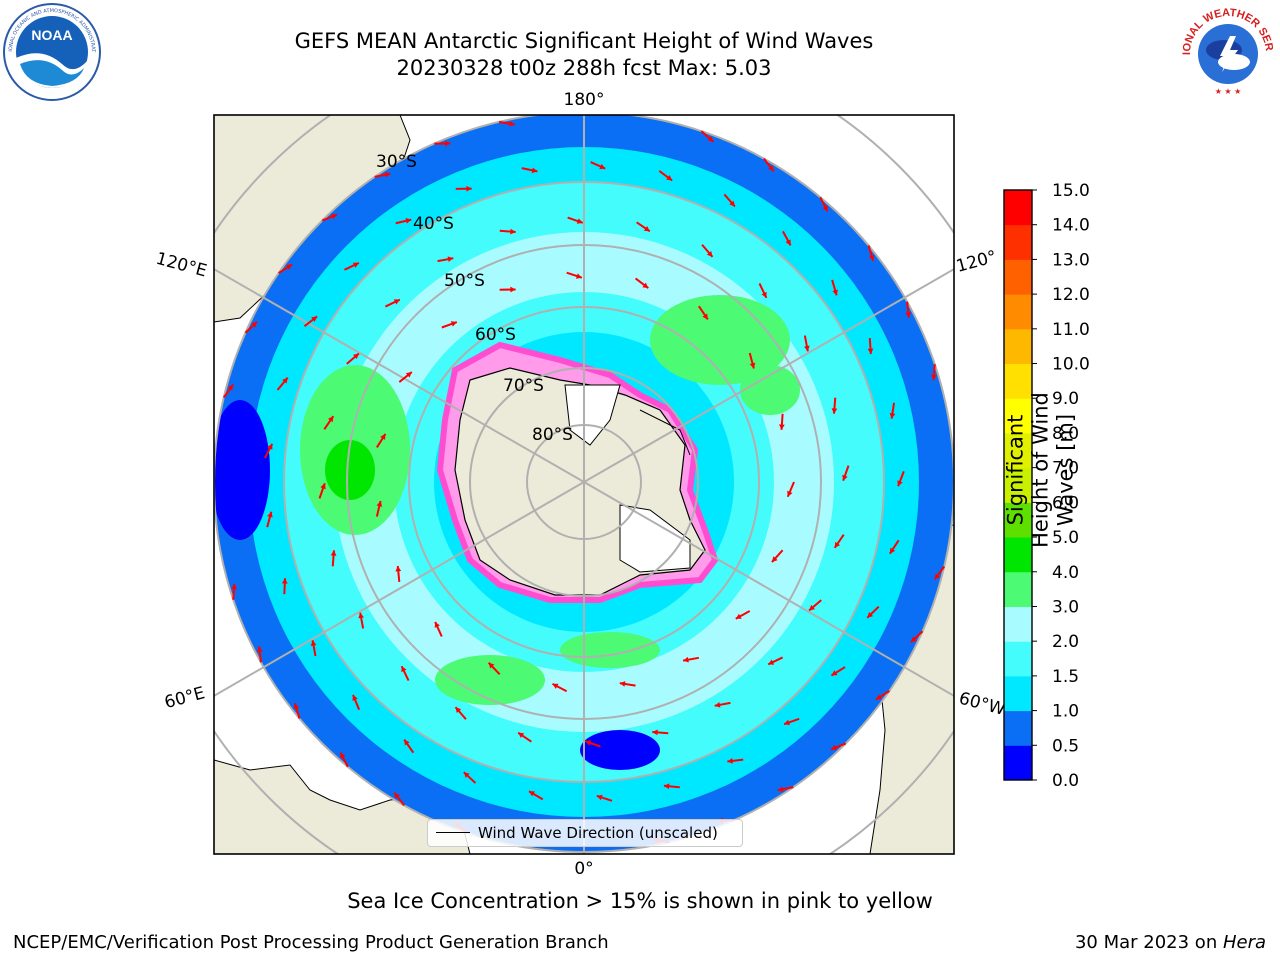 This screenshot has width=1280, height=960. I want to click on colorbar-tick-label: 0.0, so click(1065, 781).